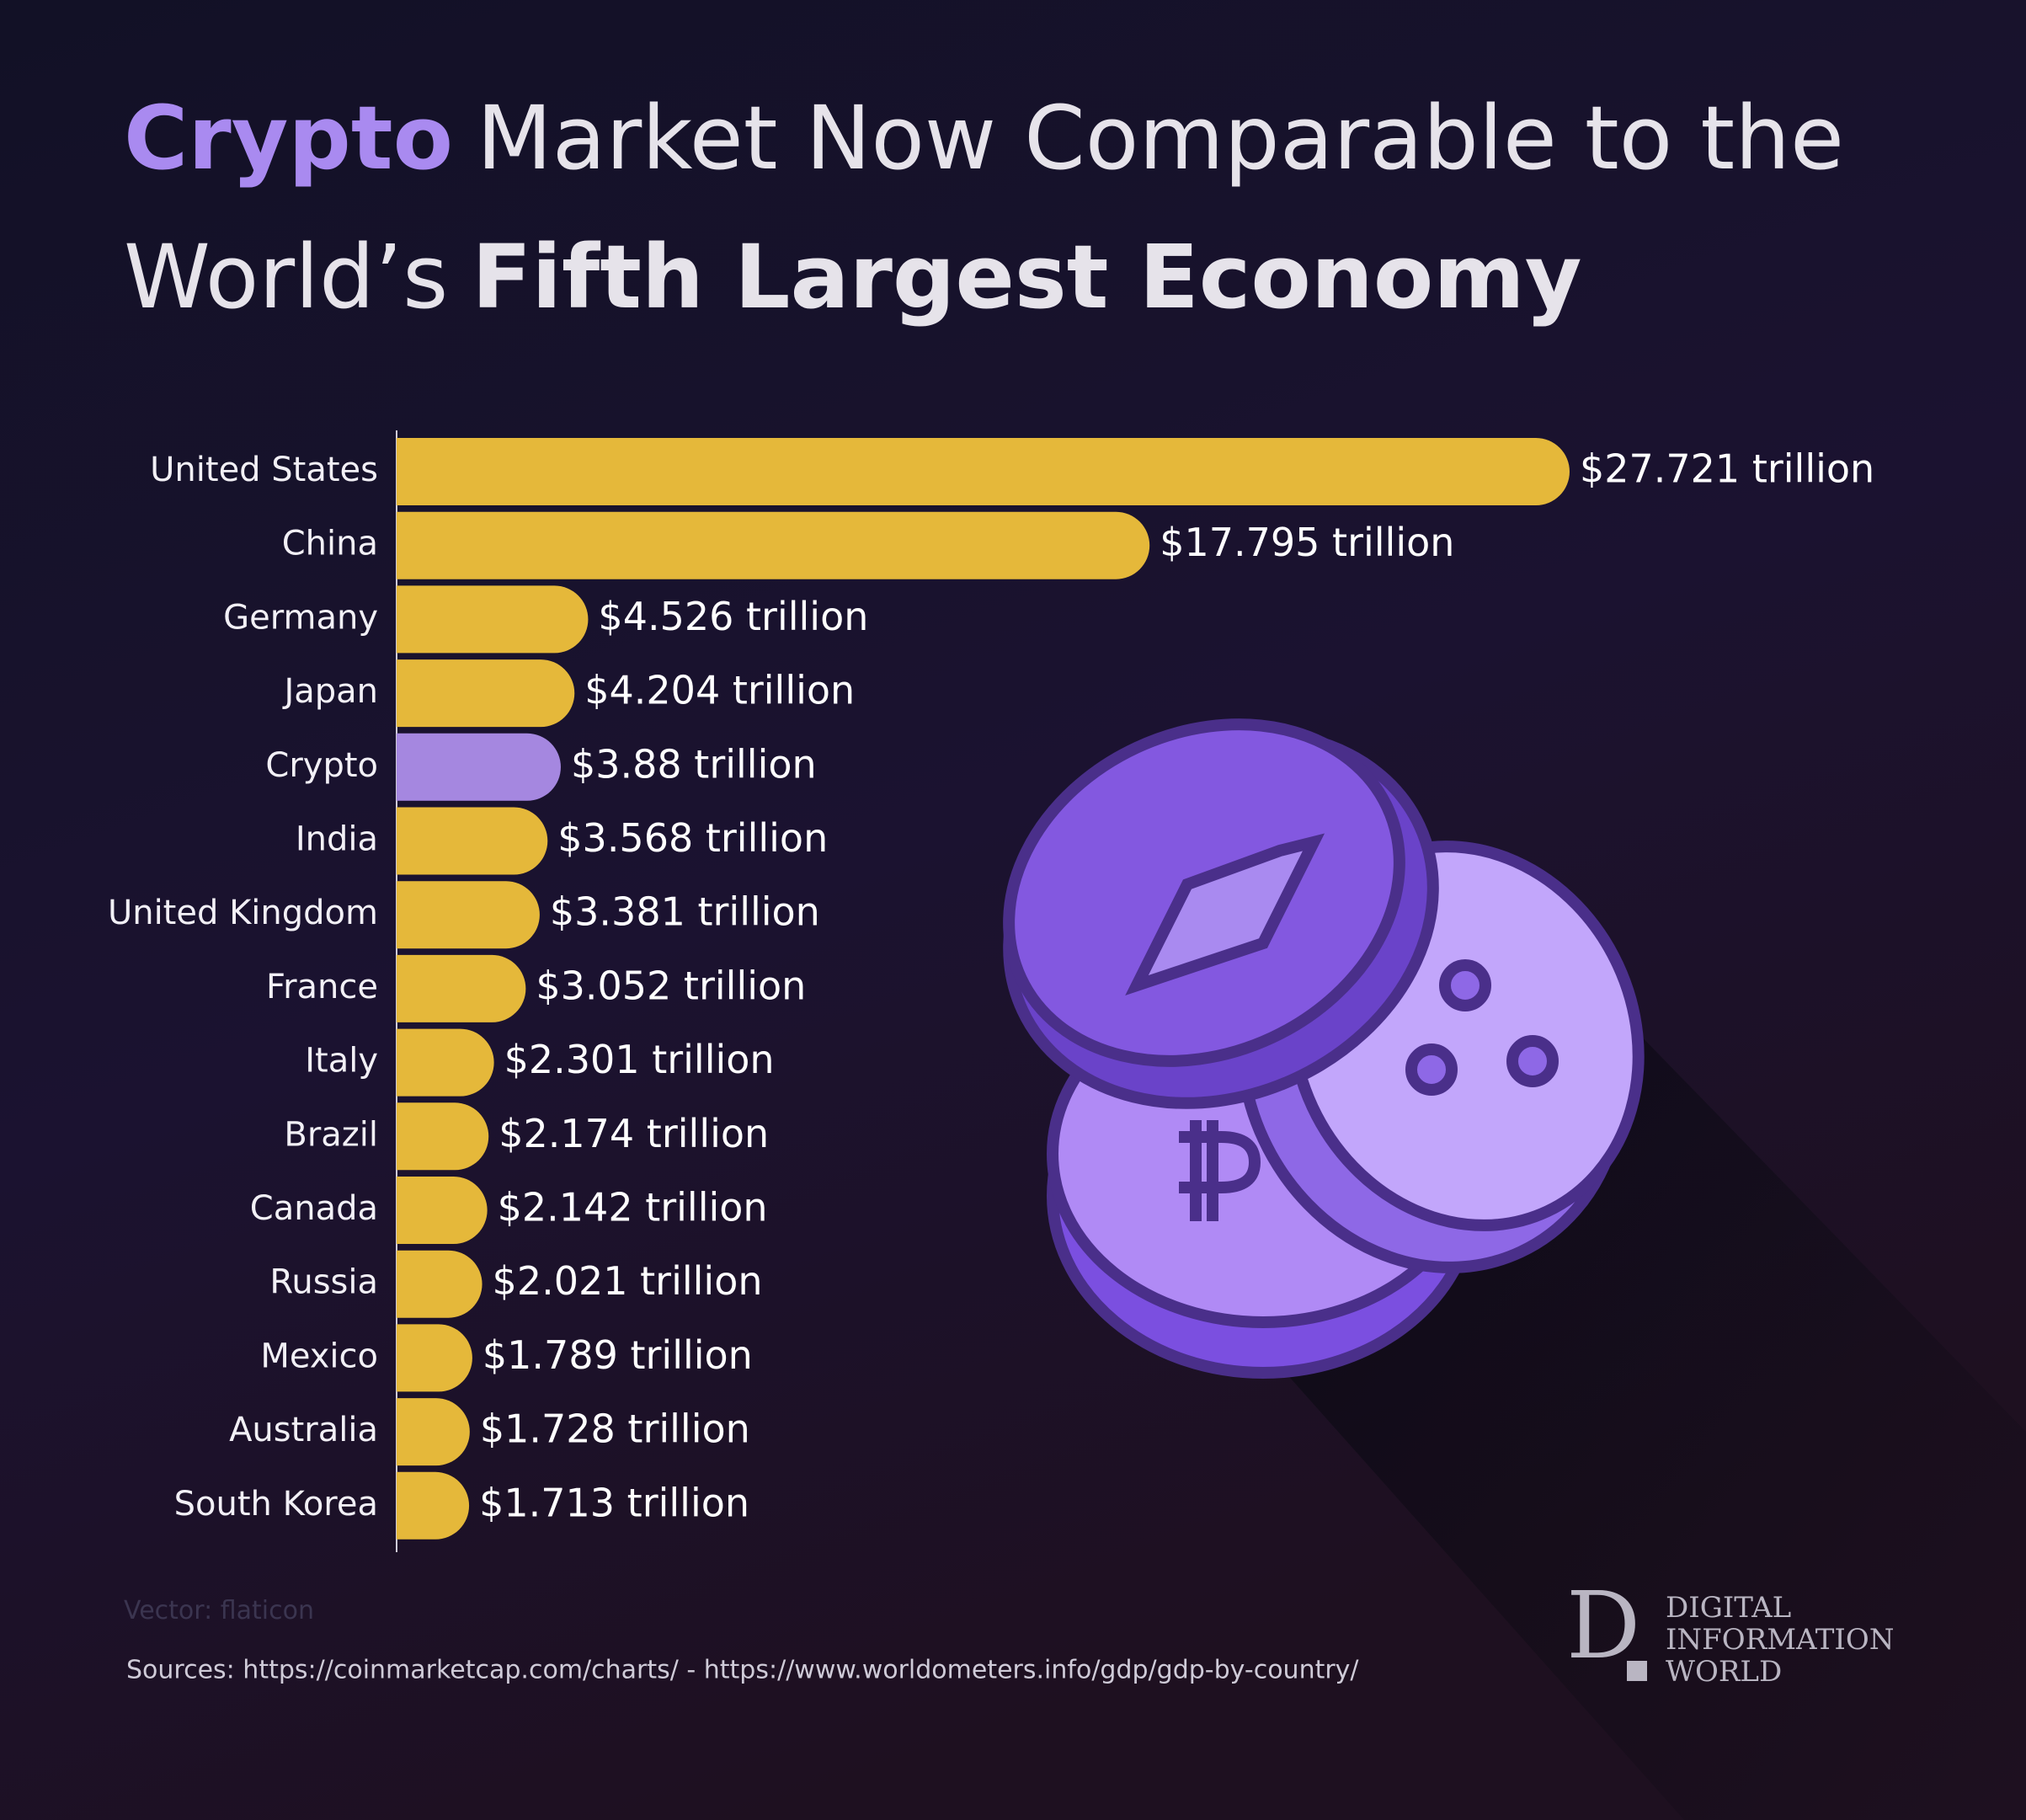  I want to click on category-label: Canada, so click(314, 1208).